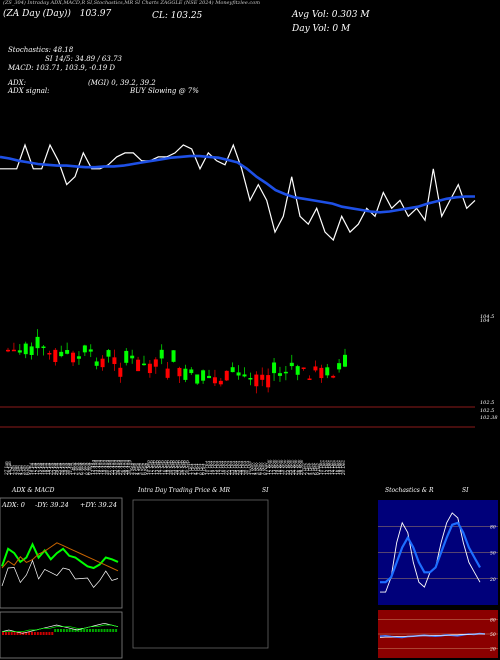  I want to click on date-tick-label: 11 Jul, so click(34, 468).